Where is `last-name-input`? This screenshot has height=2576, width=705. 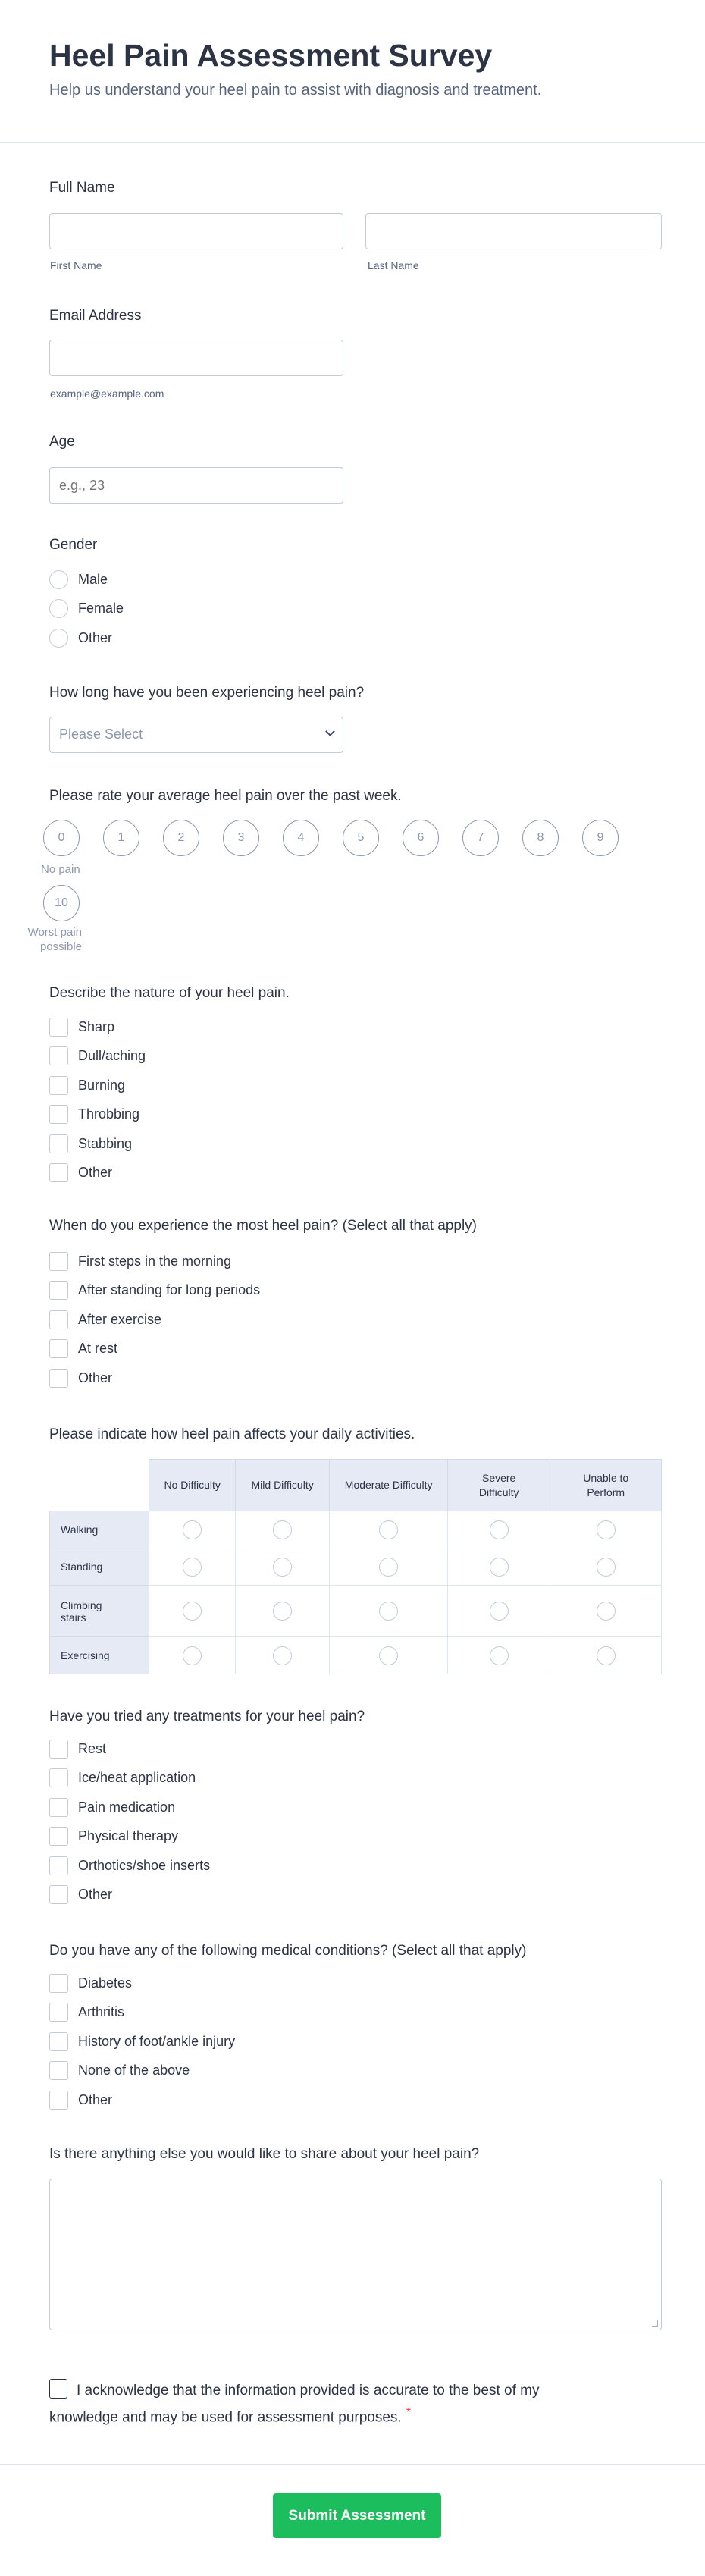
last-name-input is located at coordinates (513, 231).